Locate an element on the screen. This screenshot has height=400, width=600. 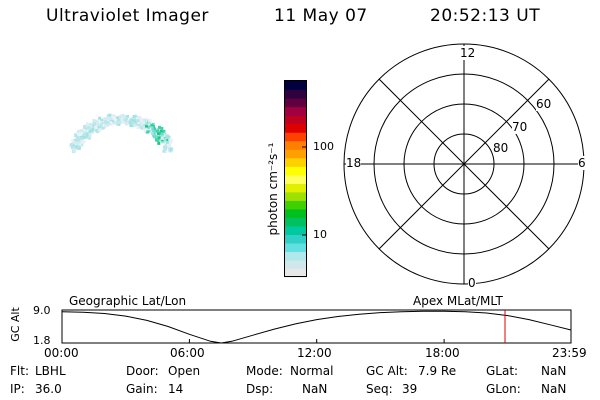
dsp-value: NaN is located at coordinates (315, 389).